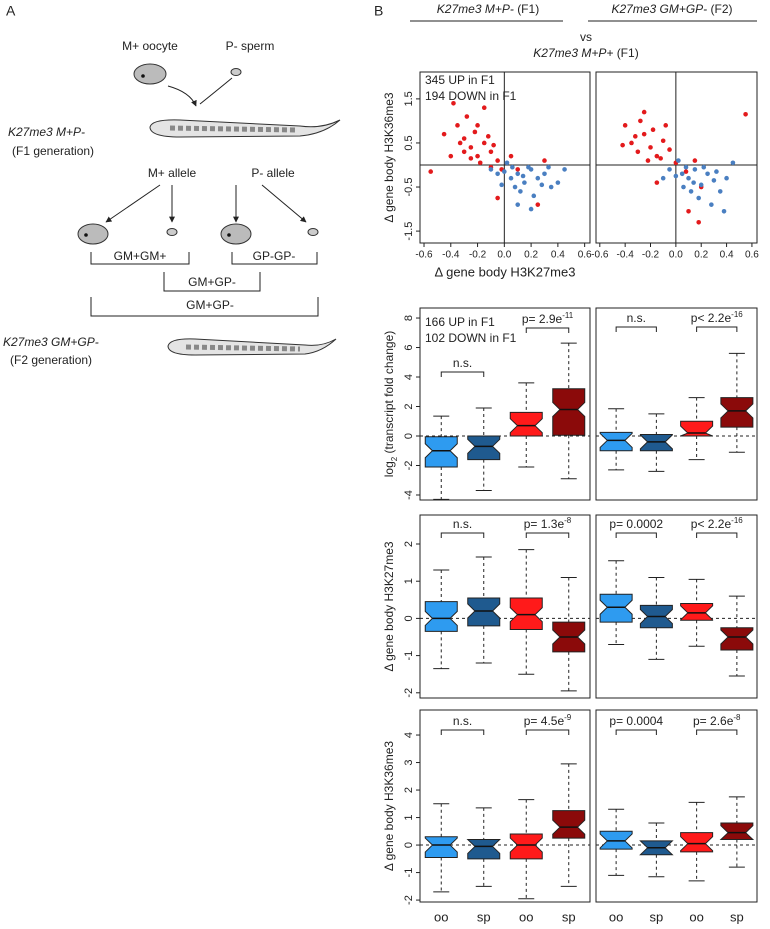  What do you see at coordinates (568, 315) in the screenshot?
I see `annotation-exponent: -11` at bounding box center [568, 315].